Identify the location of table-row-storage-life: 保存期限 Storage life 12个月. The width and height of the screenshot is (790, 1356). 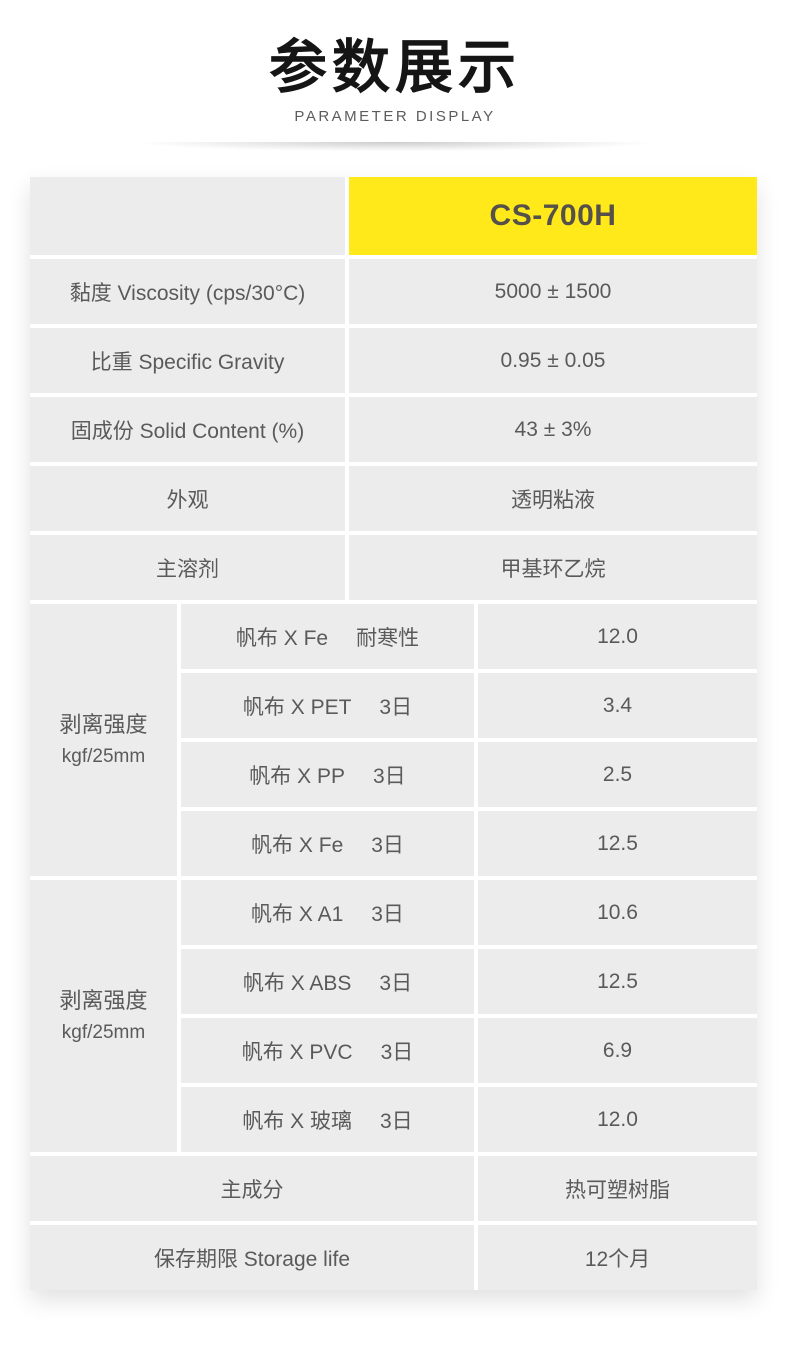
(393, 1257).